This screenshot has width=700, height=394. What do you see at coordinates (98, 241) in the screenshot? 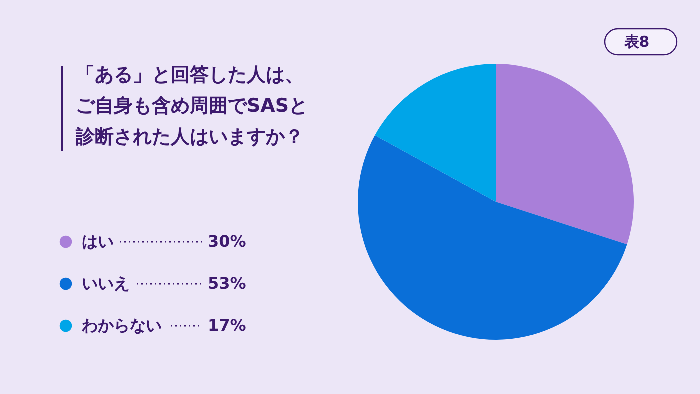
I see `legend-label: はい` at bounding box center [98, 241].